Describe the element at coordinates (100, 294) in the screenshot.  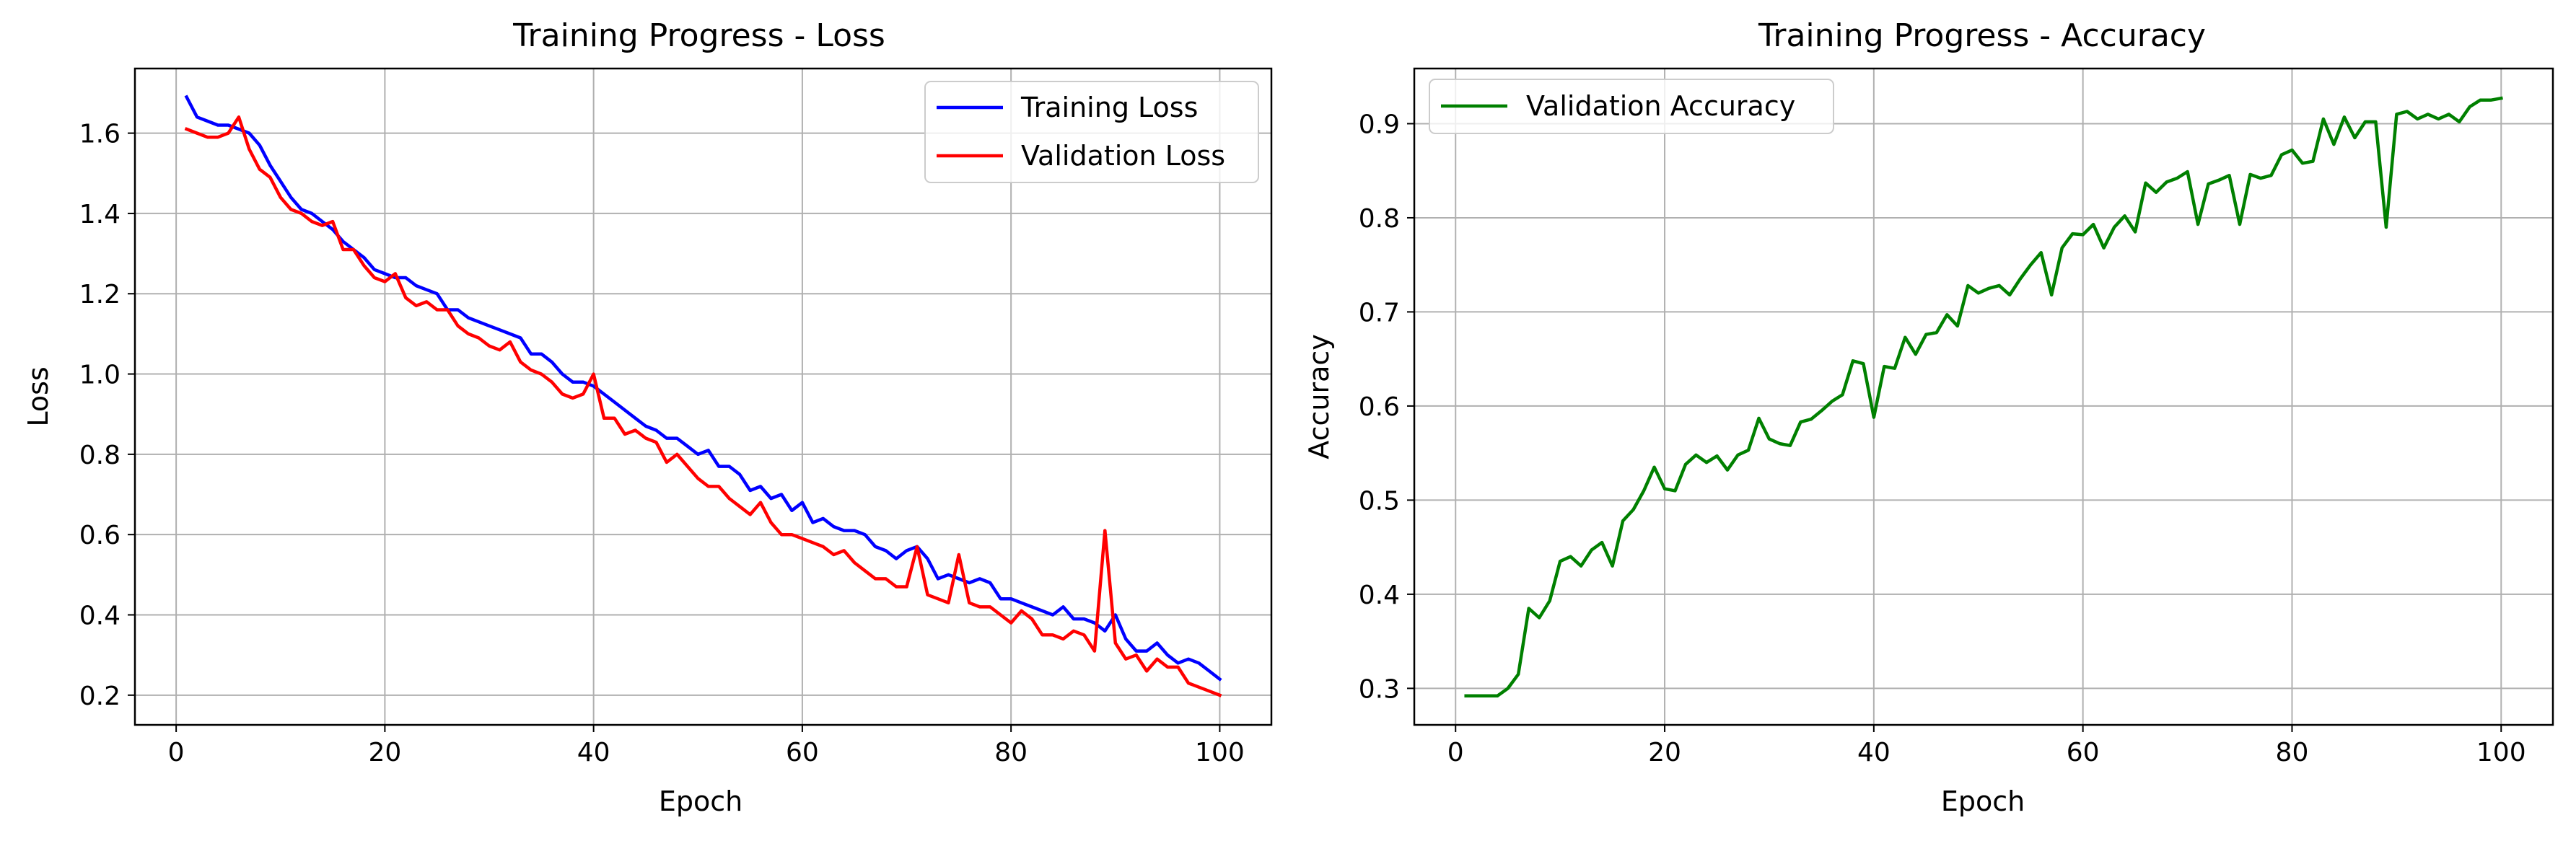
I see `loss-y-tick-label: 1.2` at that location.